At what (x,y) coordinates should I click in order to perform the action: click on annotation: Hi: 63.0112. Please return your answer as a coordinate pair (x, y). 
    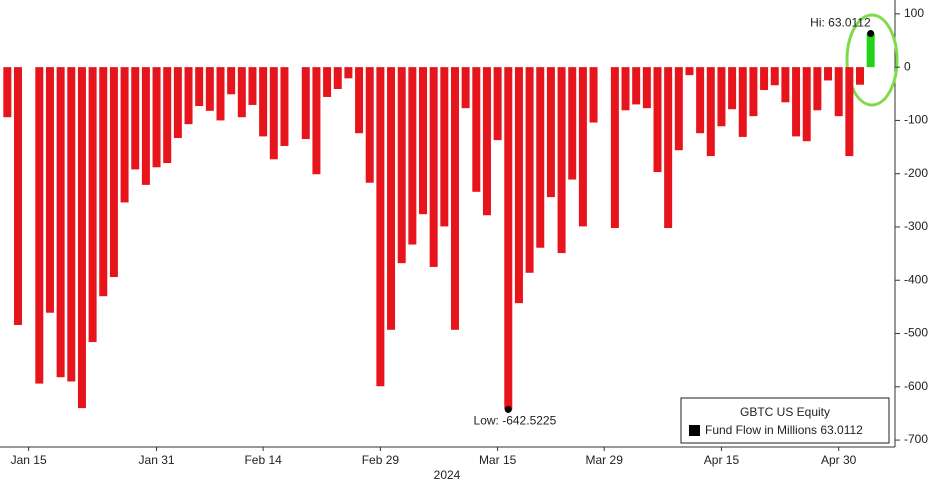
    Looking at the image, I should click on (840, 23).